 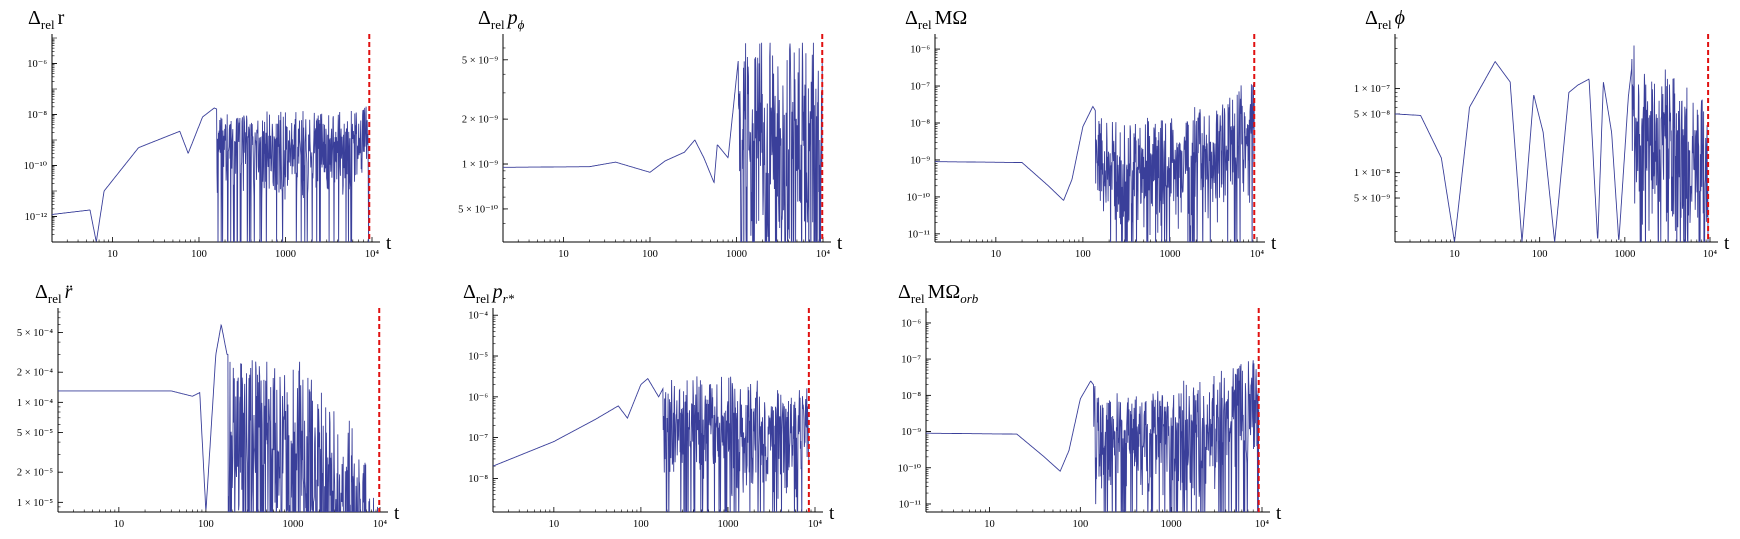 What do you see at coordinates (35, 373) in the screenshot?
I see `y-tick-label: 2 × 10⁻⁴` at bounding box center [35, 373].